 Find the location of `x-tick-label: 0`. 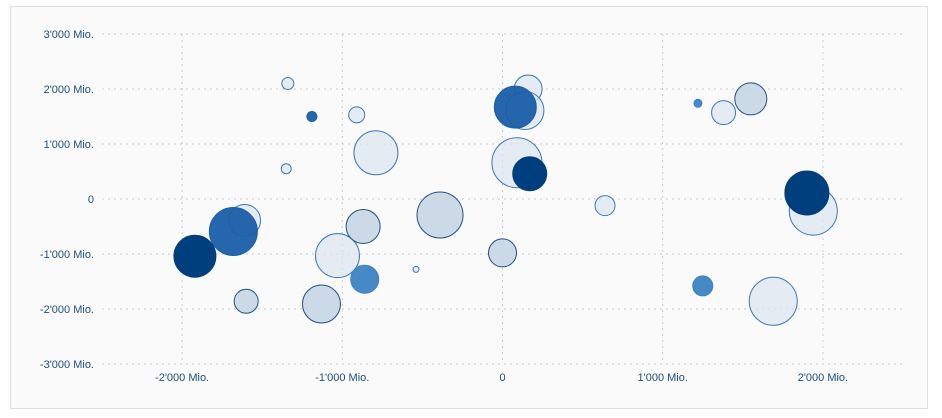

x-tick-label: 0 is located at coordinates (502, 378).